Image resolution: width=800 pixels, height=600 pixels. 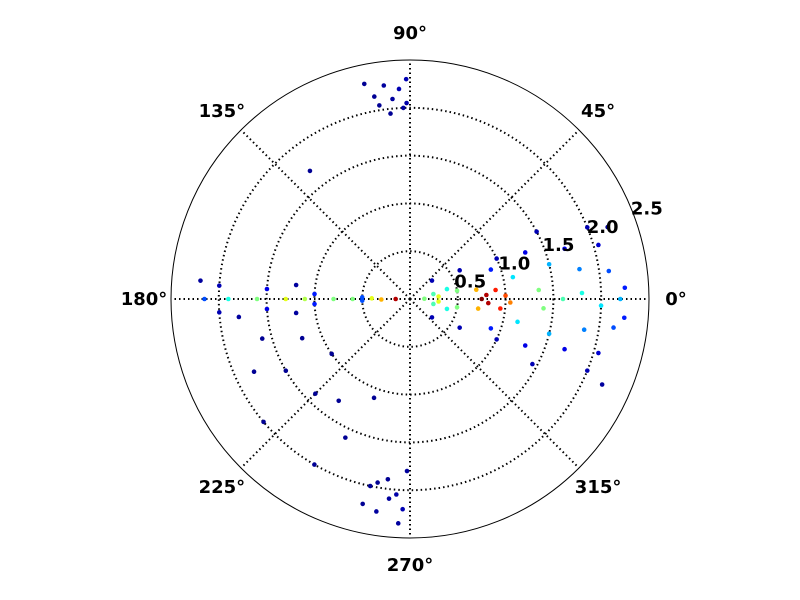 What do you see at coordinates (470, 282) in the screenshot?
I see `r-tick-label: 0.5` at bounding box center [470, 282].